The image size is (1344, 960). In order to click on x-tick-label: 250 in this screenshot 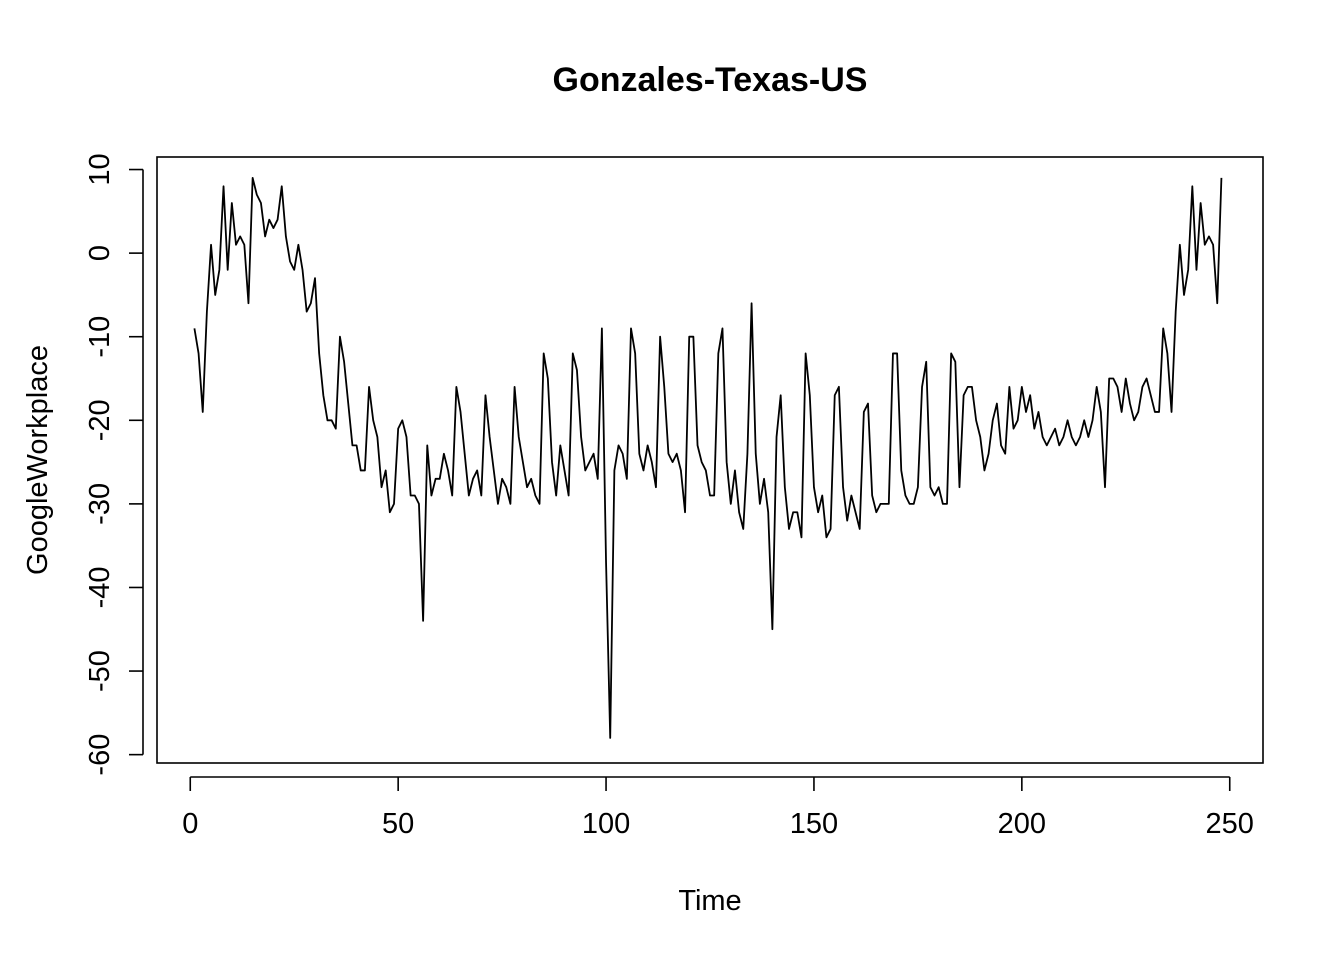, I will do `click(1230, 824)`.